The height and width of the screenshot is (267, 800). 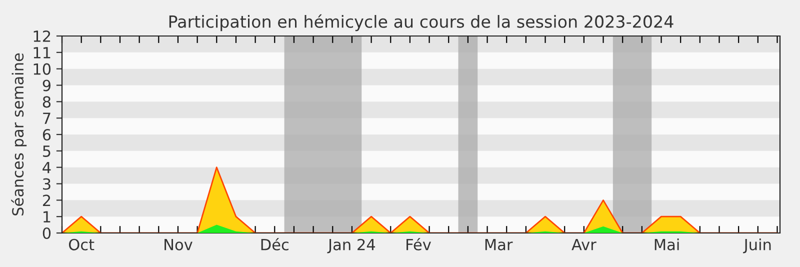 I want to click on y-tick-label: 7, so click(x=46, y=118).